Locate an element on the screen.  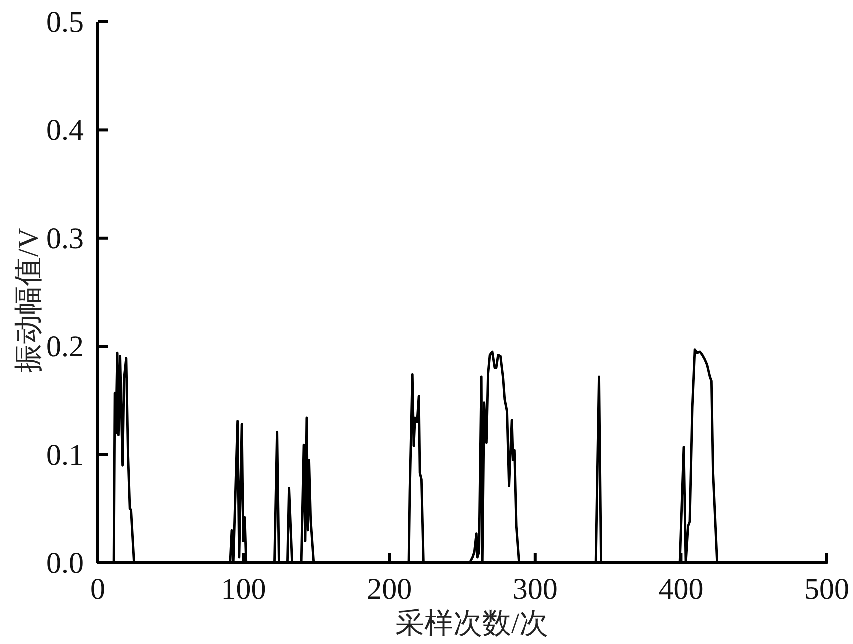
y-axis-title: 振动幅值/V is located at coordinates (29, 300).